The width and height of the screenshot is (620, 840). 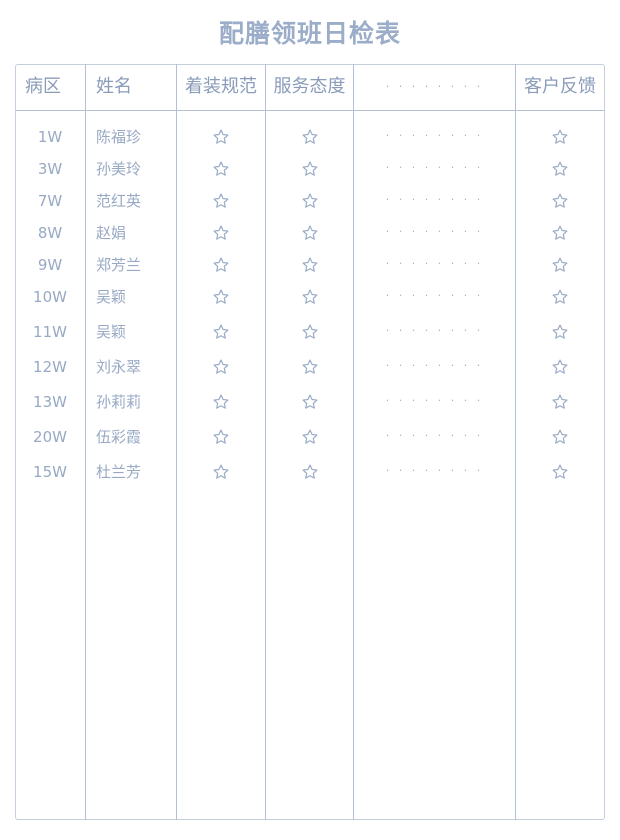 What do you see at coordinates (119, 437) in the screenshot?
I see `name-cell: 伍彩霞` at bounding box center [119, 437].